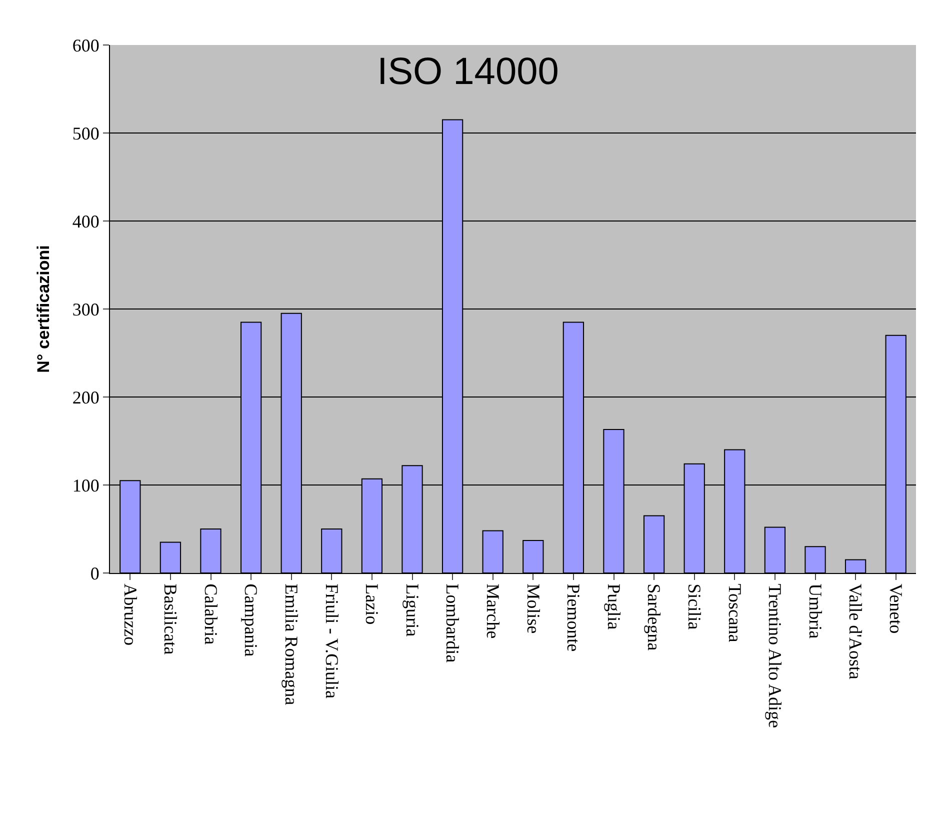 This screenshot has width=936, height=823. Describe the element at coordinates (614, 607) in the screenshot. I see `x-tick-label: Puglia` at that location.